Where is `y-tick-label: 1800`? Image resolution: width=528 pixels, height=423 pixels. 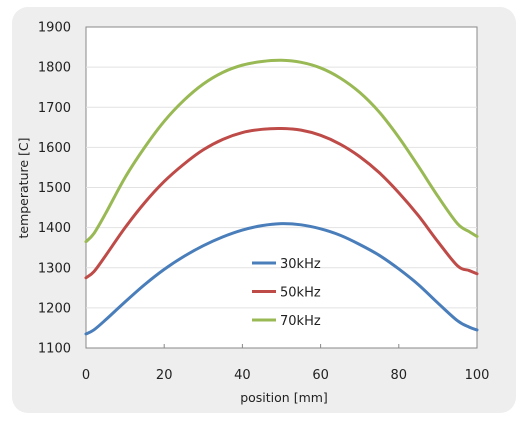 y-tick-label: 1800 is located at coordinates (54, 68).